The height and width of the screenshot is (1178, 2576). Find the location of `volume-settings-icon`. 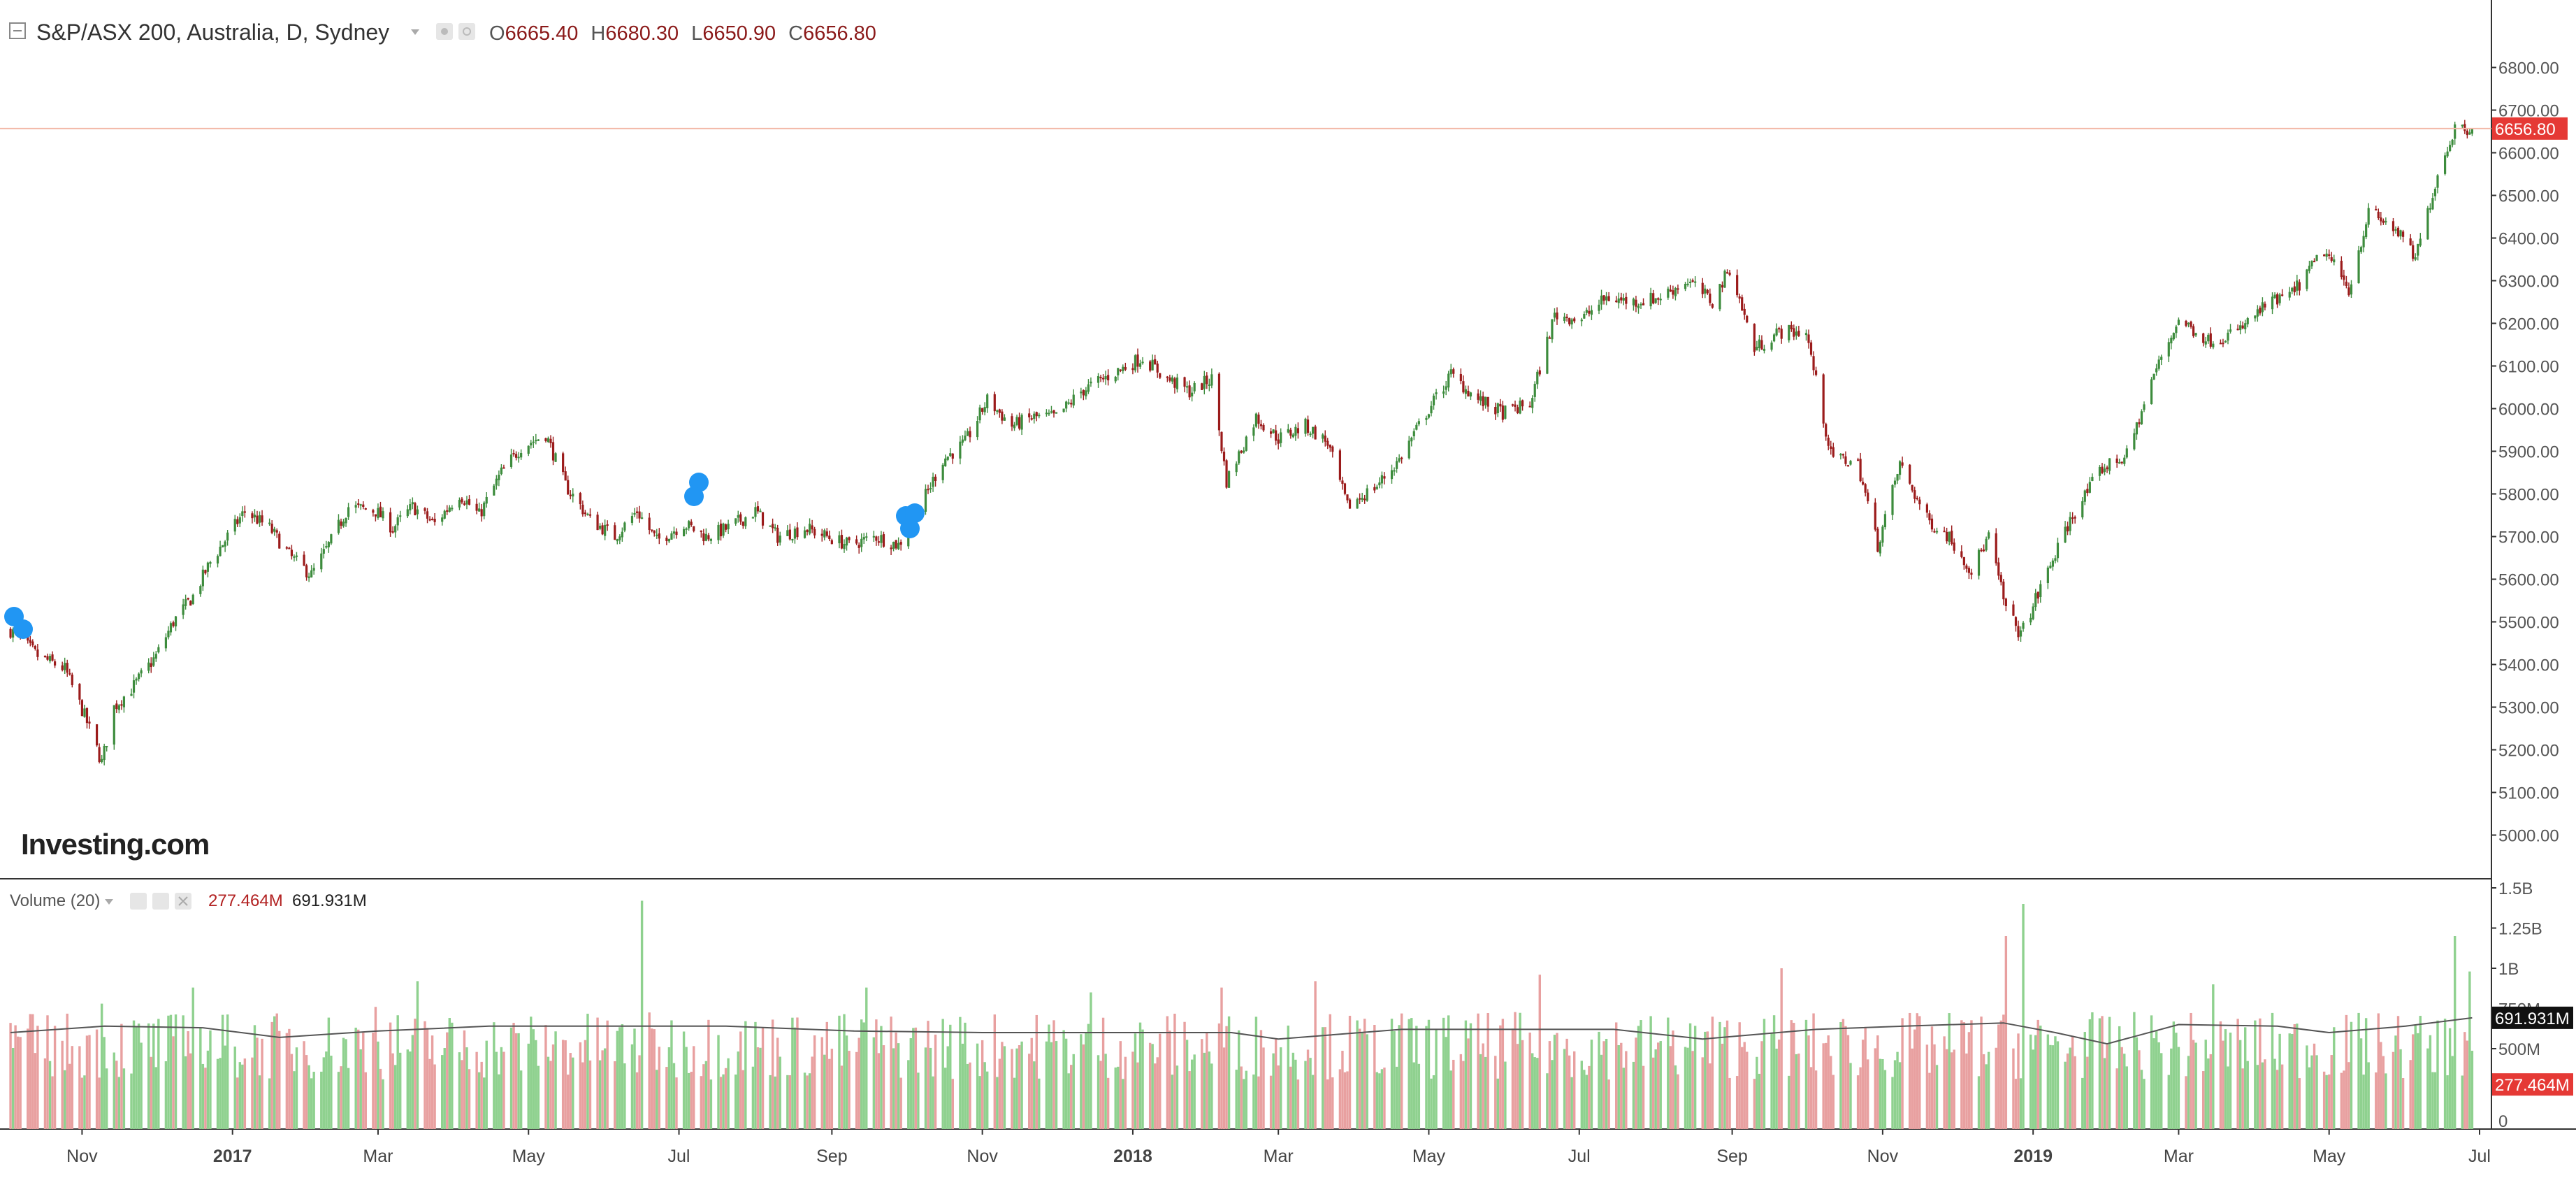

volume-settings-icon is located at coordinates (160, 901).